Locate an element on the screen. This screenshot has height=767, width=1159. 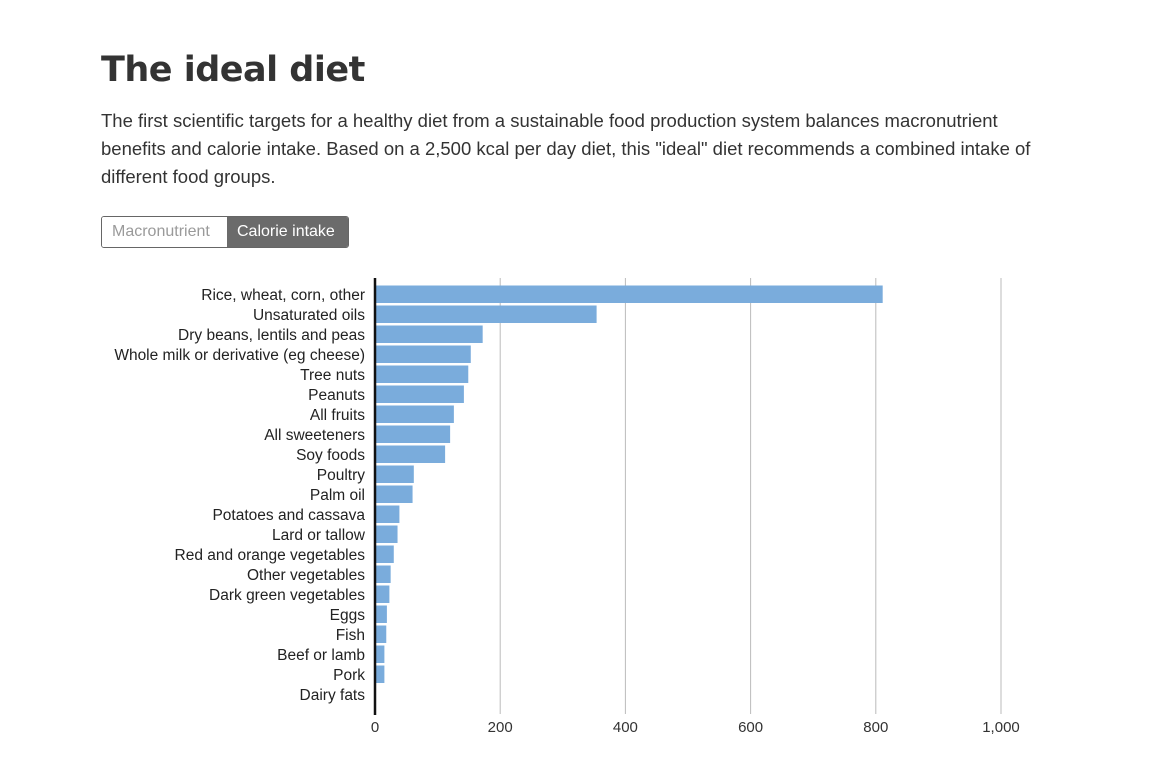
x-tick-label: 600 is located at coordinates (750, 727).